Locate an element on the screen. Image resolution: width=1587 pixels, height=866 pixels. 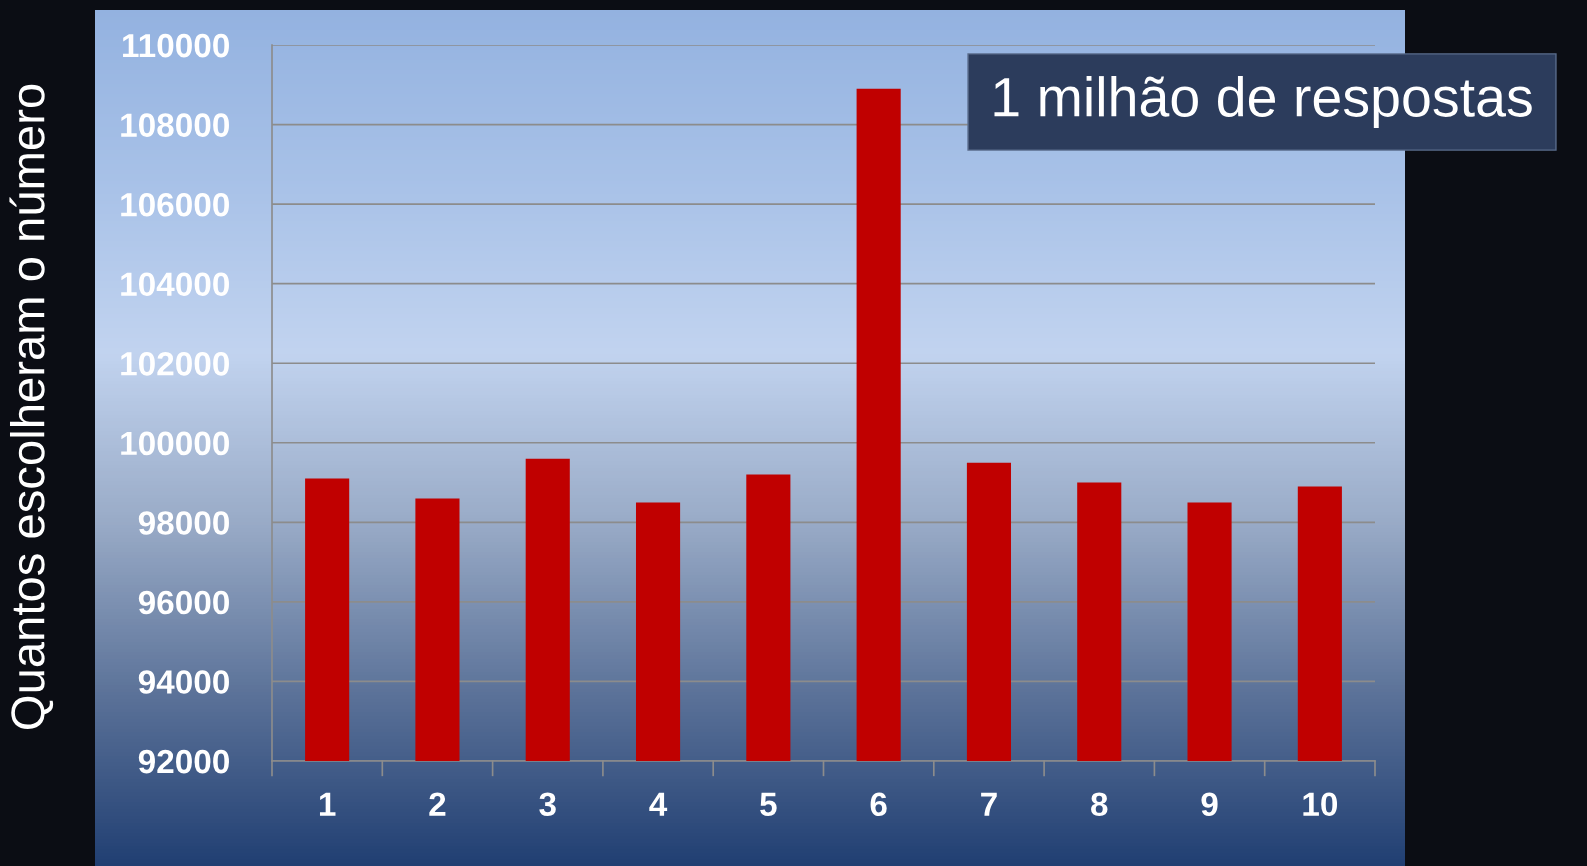
x-tick-label: 10 is located at coordinates (1320, 804).